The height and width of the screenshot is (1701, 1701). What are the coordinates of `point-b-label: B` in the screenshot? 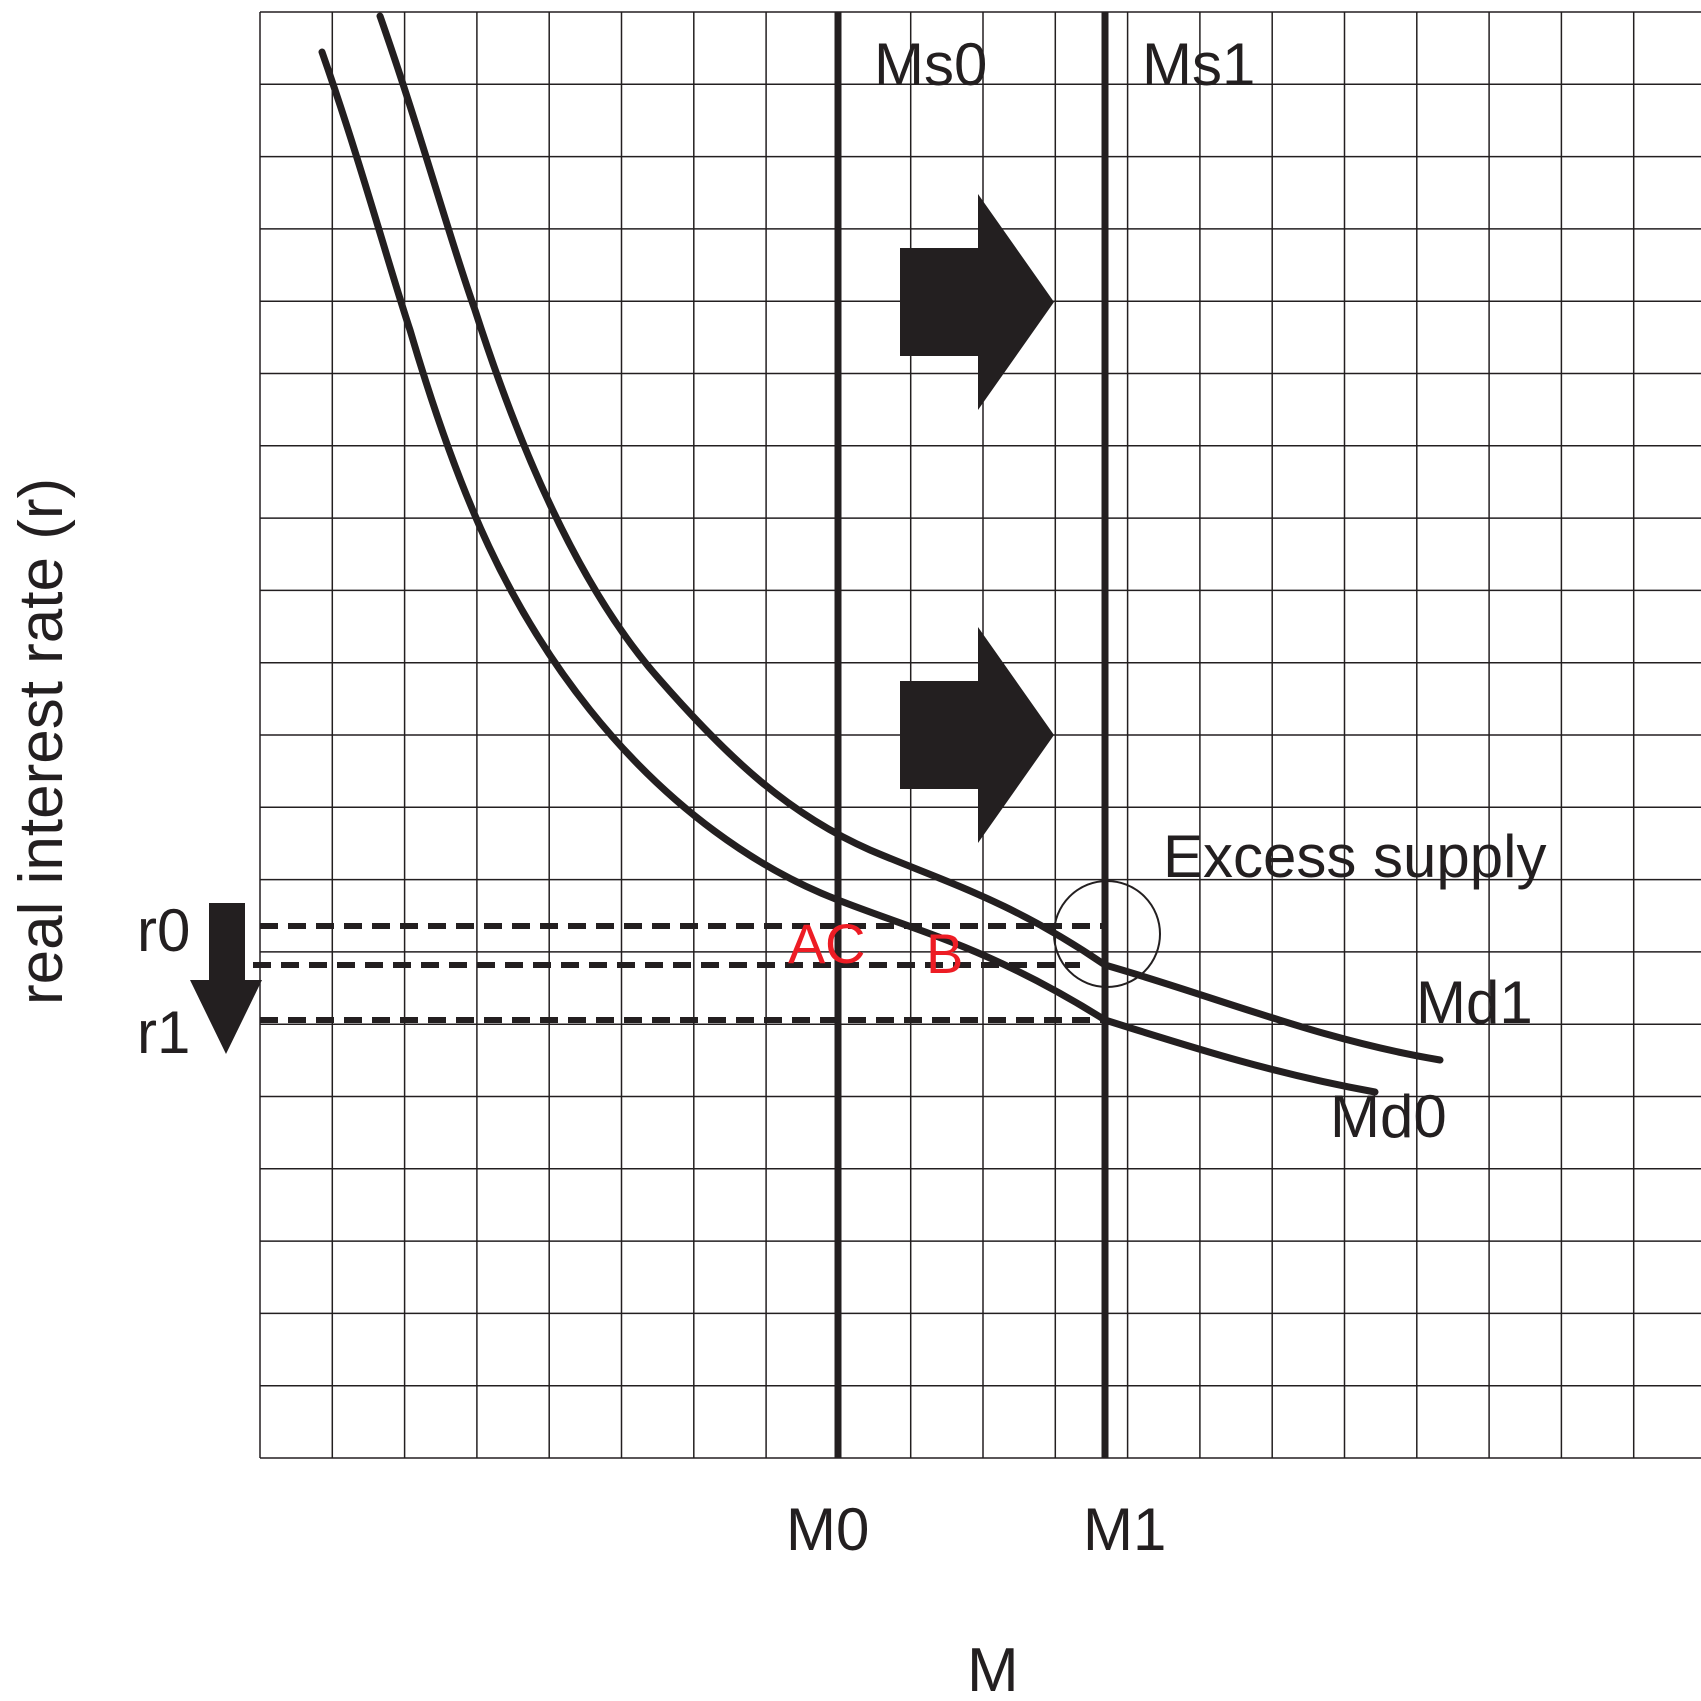 It's located at (944, 953).